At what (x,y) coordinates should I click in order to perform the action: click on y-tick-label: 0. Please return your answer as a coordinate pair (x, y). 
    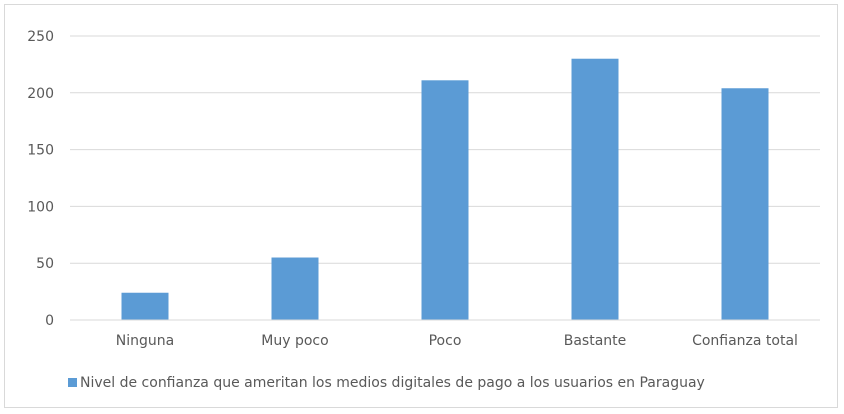
    Looking at the image, I should click on (49, 321).